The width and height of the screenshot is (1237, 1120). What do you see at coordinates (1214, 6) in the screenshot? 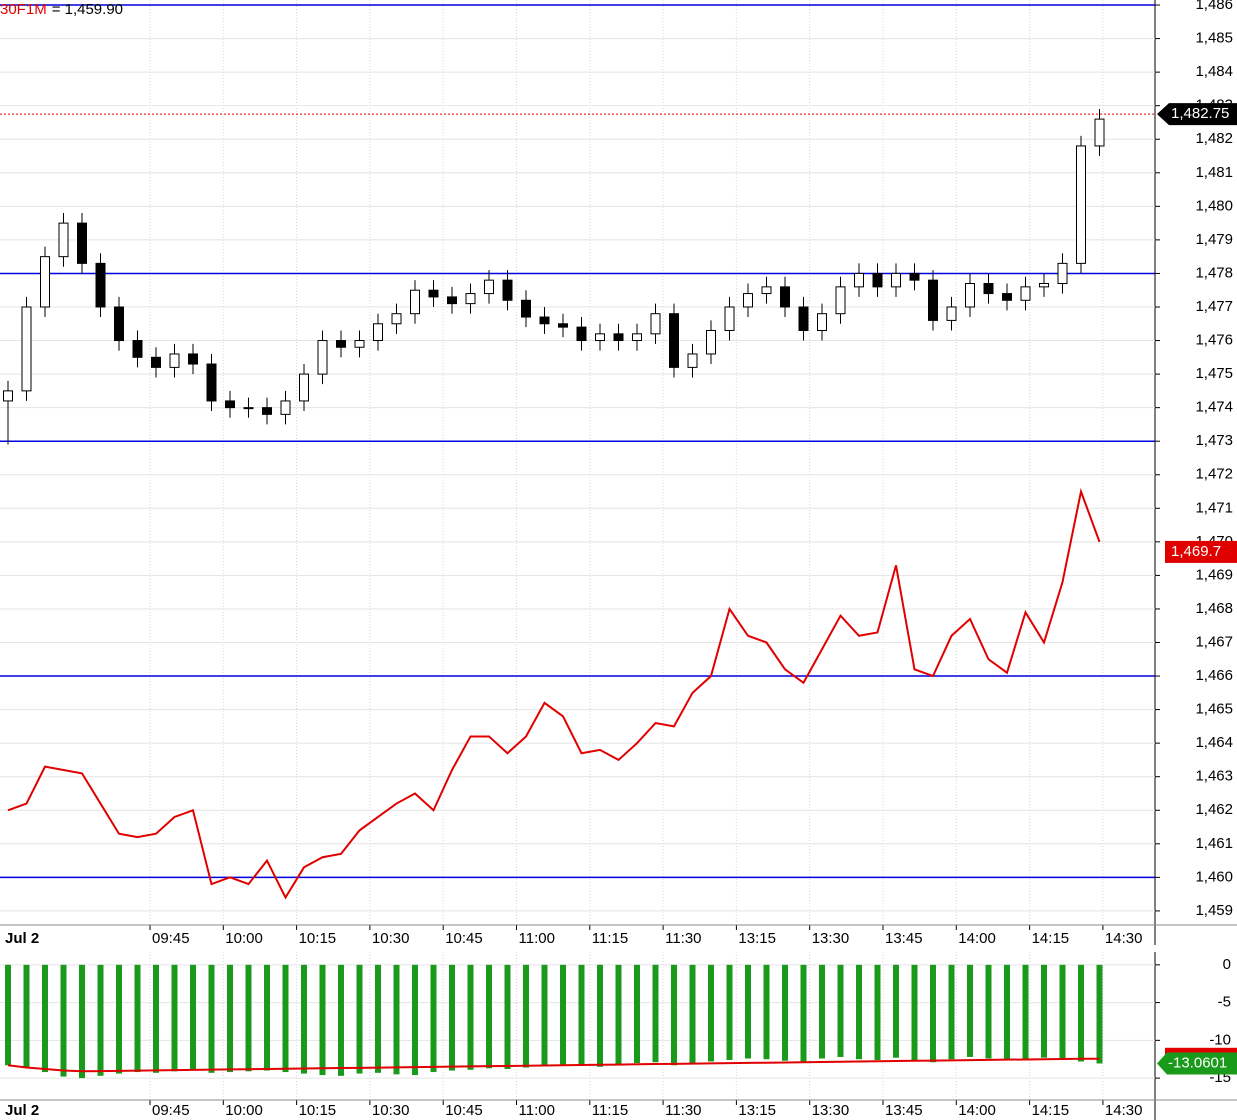
I see `y-tick-label: 1,486` at bounding box center [1214, 6].